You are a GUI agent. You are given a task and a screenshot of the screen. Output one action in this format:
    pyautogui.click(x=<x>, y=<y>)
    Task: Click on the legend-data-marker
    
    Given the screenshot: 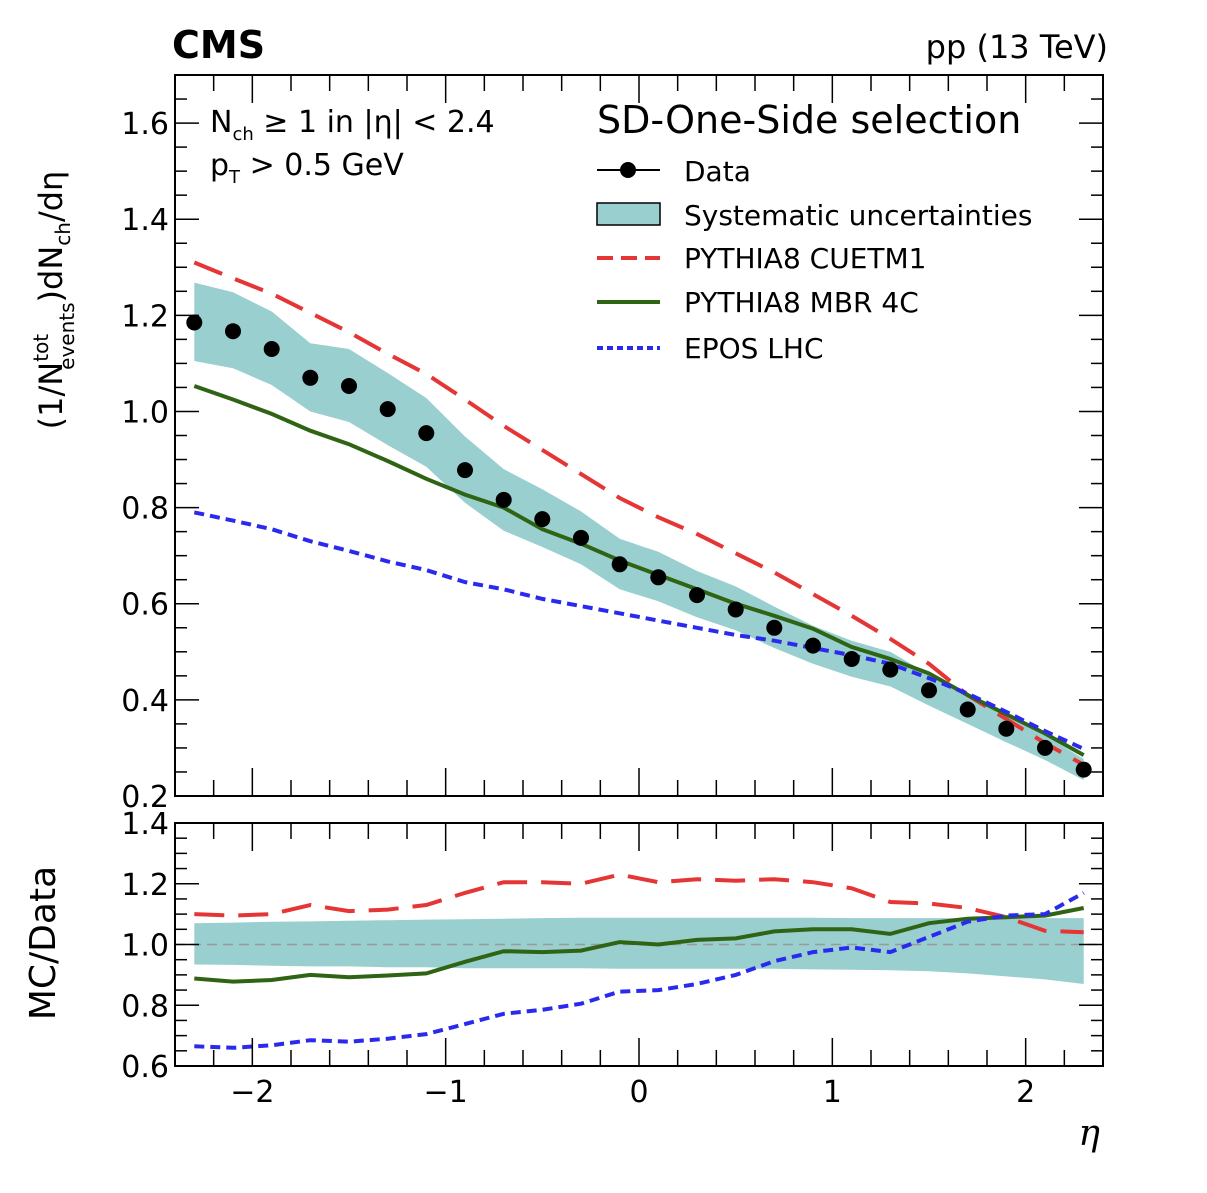 What is the action you would take?
    pyautogui.click(x=628, y=170)
    